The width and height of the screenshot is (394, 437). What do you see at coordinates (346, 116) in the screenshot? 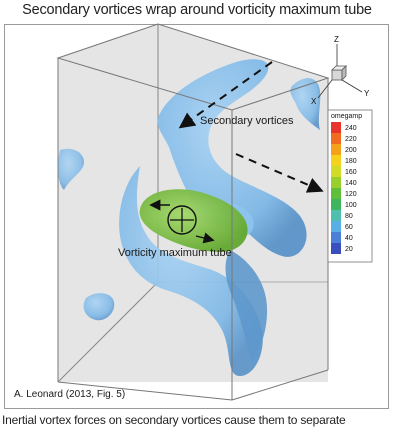
I see `legend-title: omegamp` at bounding box center [346, 116].